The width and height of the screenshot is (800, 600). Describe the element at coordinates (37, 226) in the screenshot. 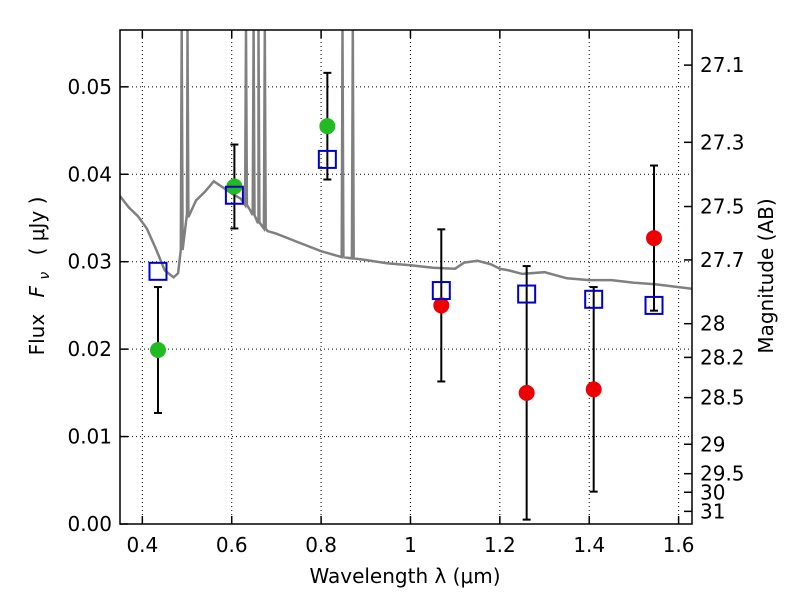

I see `y-axis-label-unit: ( μJy )` at that location.